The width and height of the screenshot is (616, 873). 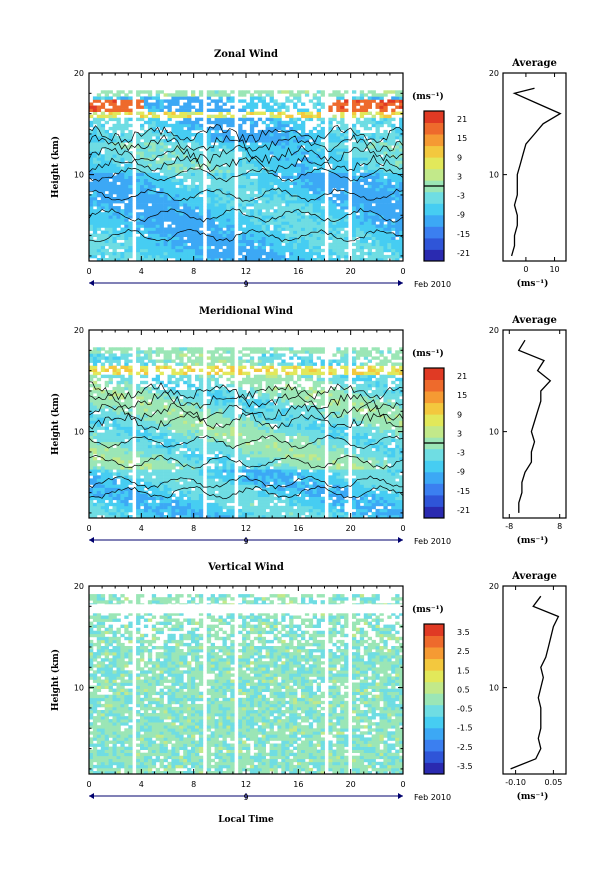 What do you see at coordinates (553, 782) in the screenshot?
I see `profile-x-tick-label: 0.05` at bounding box center [553, 782].